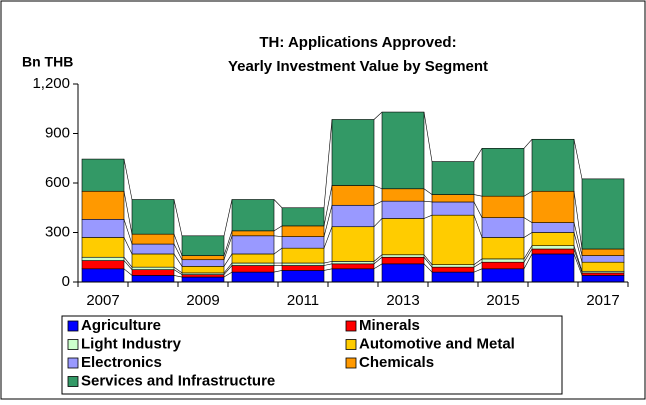 Image resolution: width=646 pixels, height=405 pixels. Describe the element at coordinates (396, 362) in the screenshot. I see `legend-label: Chemicals` at that location.